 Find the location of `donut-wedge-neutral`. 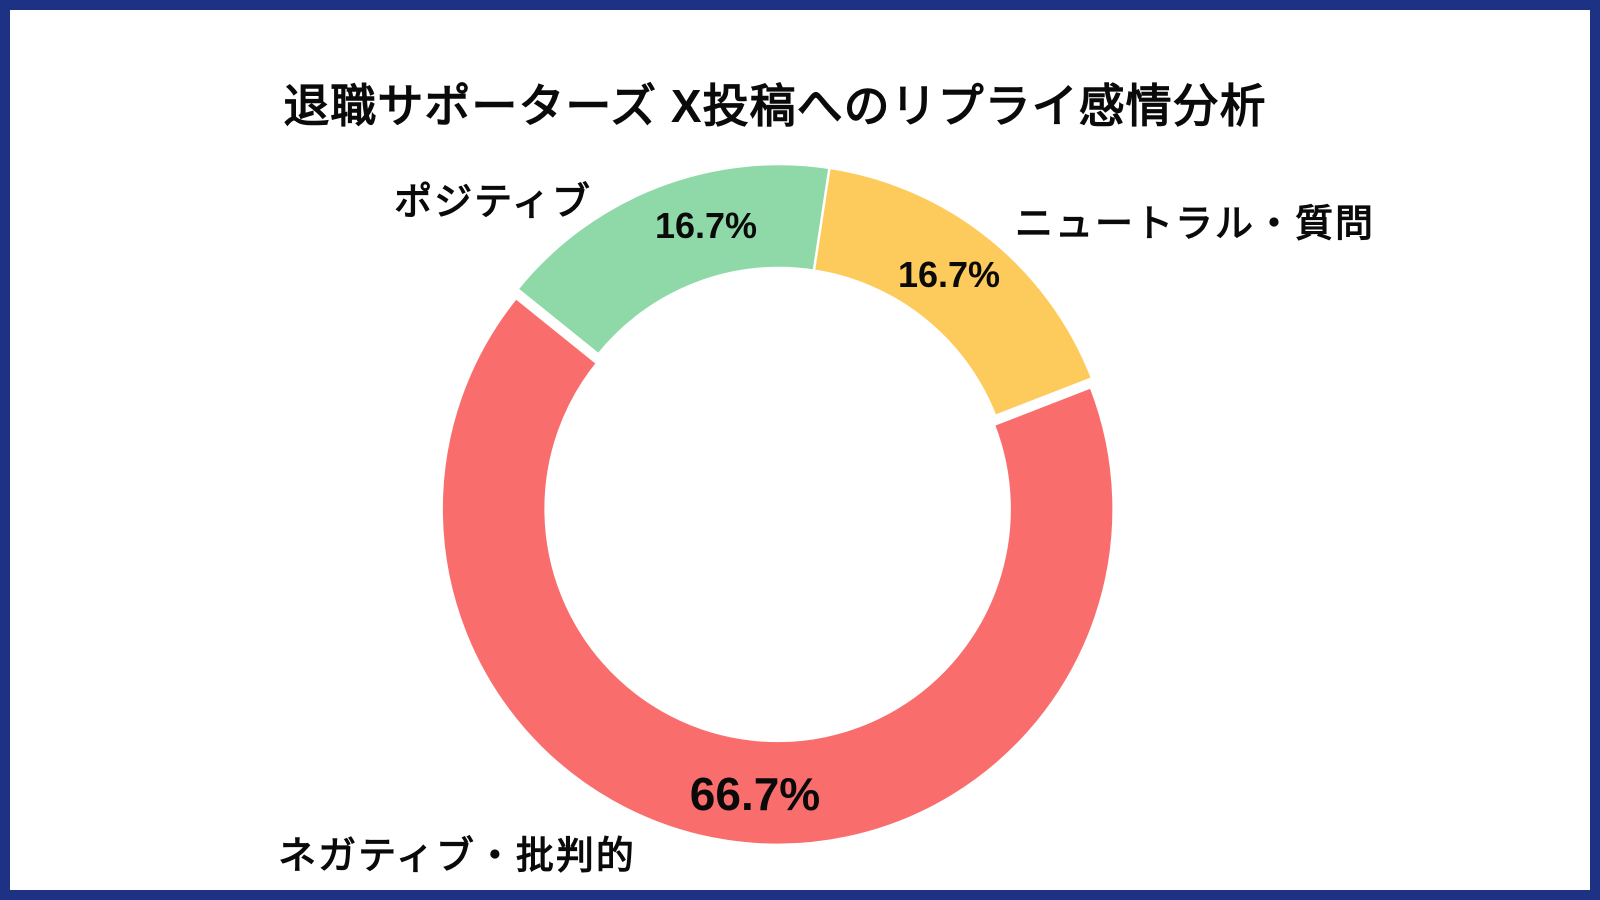

donut-wedge-neutral is located at coordinates (953, 292).